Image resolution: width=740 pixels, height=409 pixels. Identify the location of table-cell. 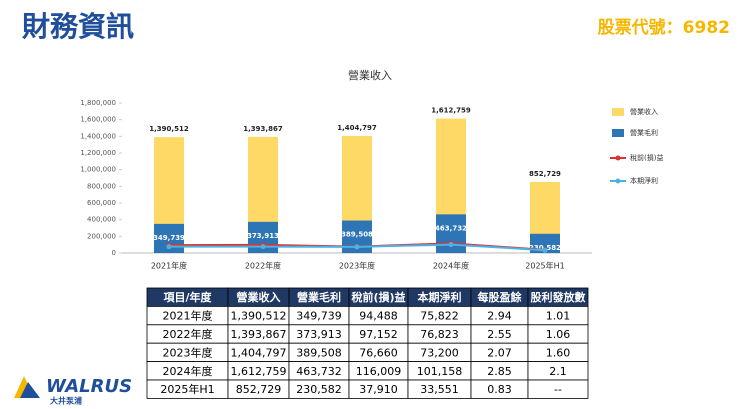
(558, 389).